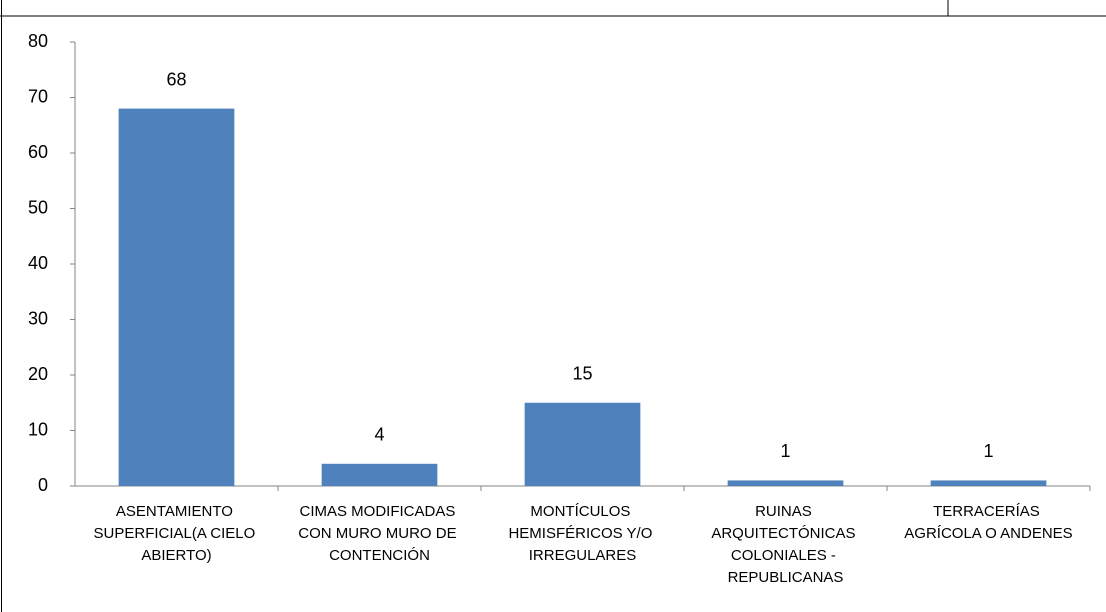 This screenshot has height=612, width=1106. Describe the element at coordinates (988, 522) in the screenshot. I see `x-tick-label: TERRACERÍAS AGRÍCOLA O ANDENES` at that location.